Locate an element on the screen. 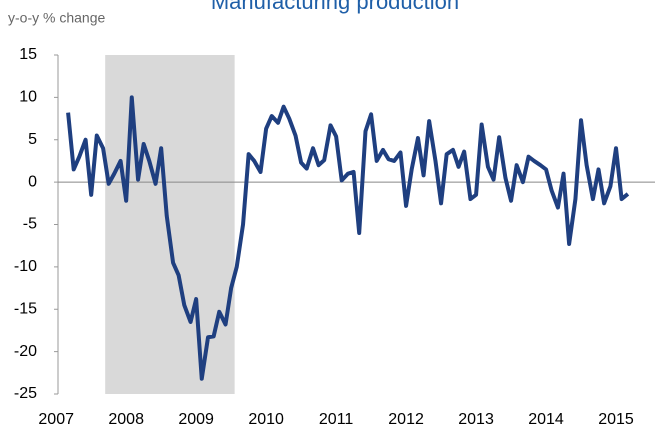 The width and height of the screenshot is (659, 430). x-tick-label: 2007 is located at coordinates (56, 419).